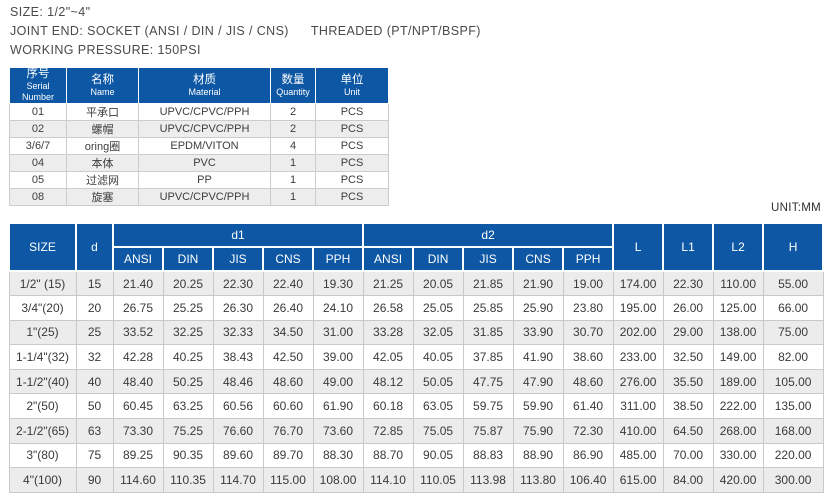 The image size is (830, 498). What do you see at coordinates (138, 455) in the screenshot?
I see `dims-cell: 89.25` at bounding box center [138, 455].